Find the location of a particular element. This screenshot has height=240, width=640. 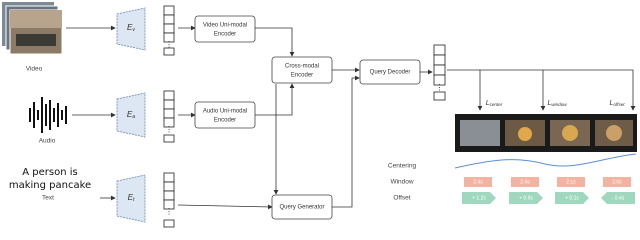

label: Lwindow is located at coordinates (557, 103).